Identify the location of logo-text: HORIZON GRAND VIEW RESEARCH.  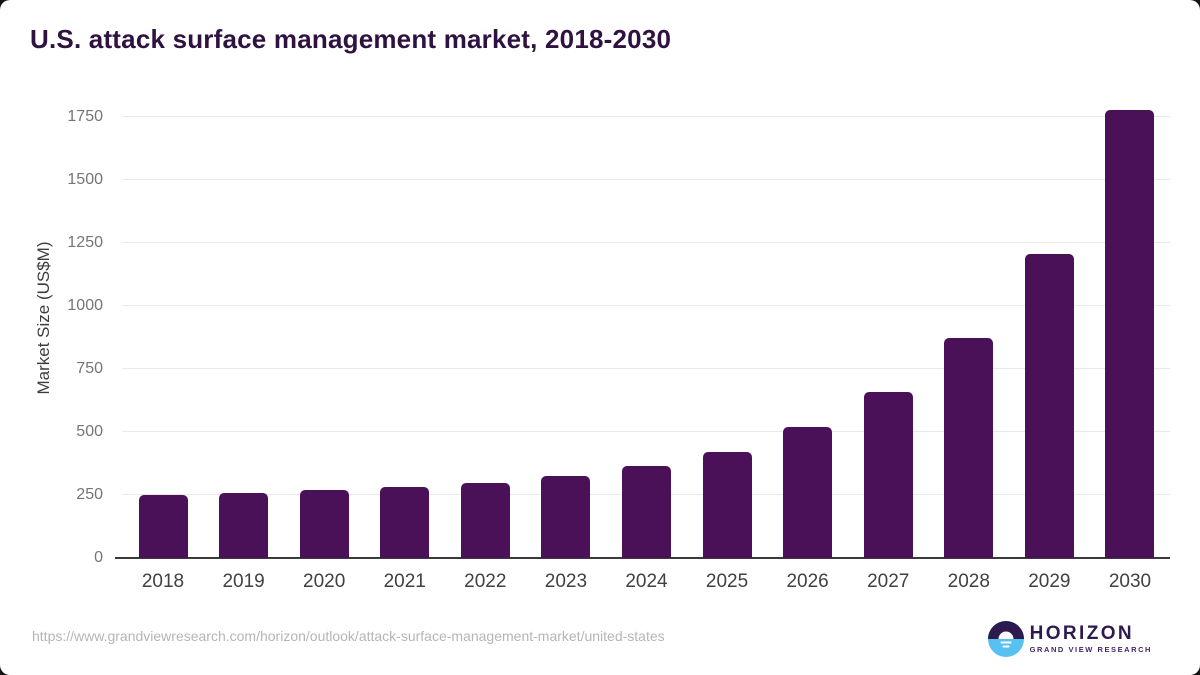
(1091, 639).